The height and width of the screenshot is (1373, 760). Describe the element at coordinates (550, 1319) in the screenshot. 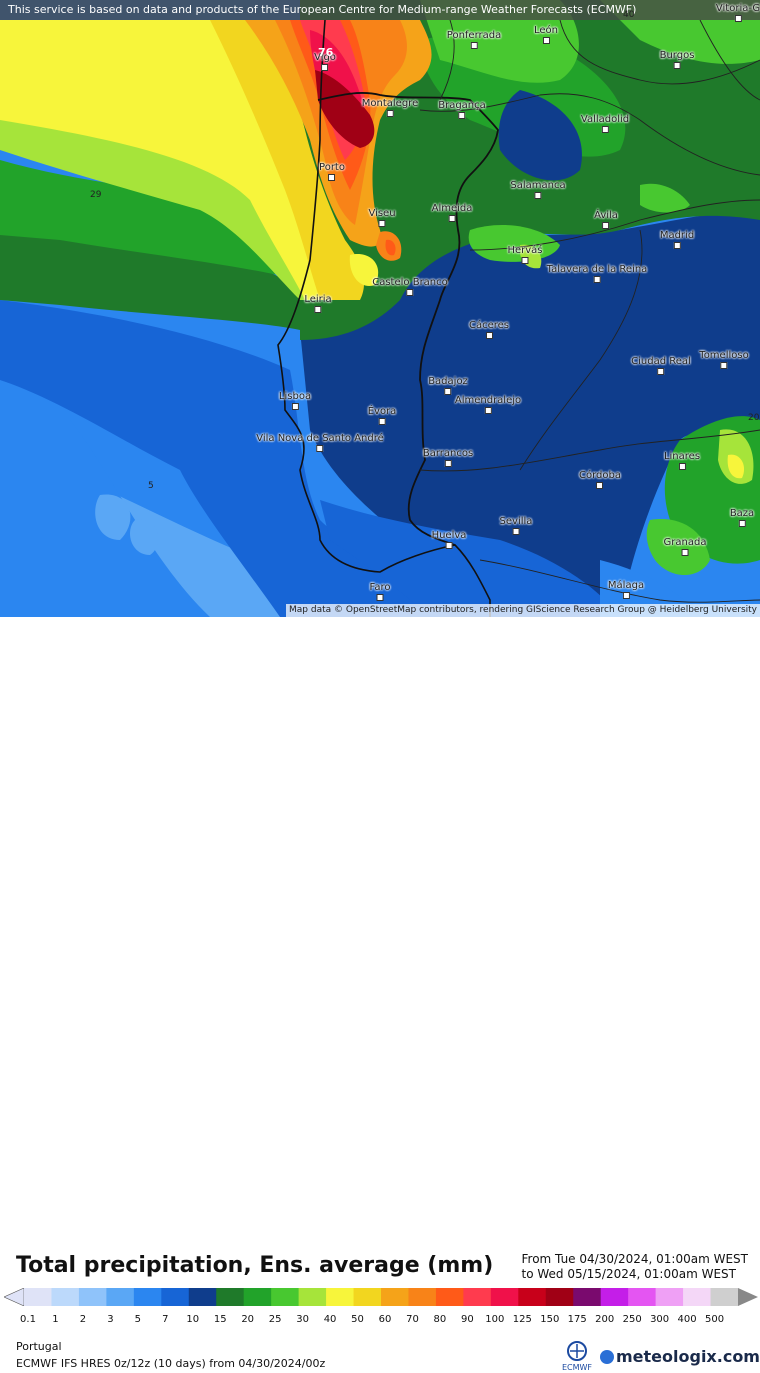

I see `scale-tick-label: 150` at that location.